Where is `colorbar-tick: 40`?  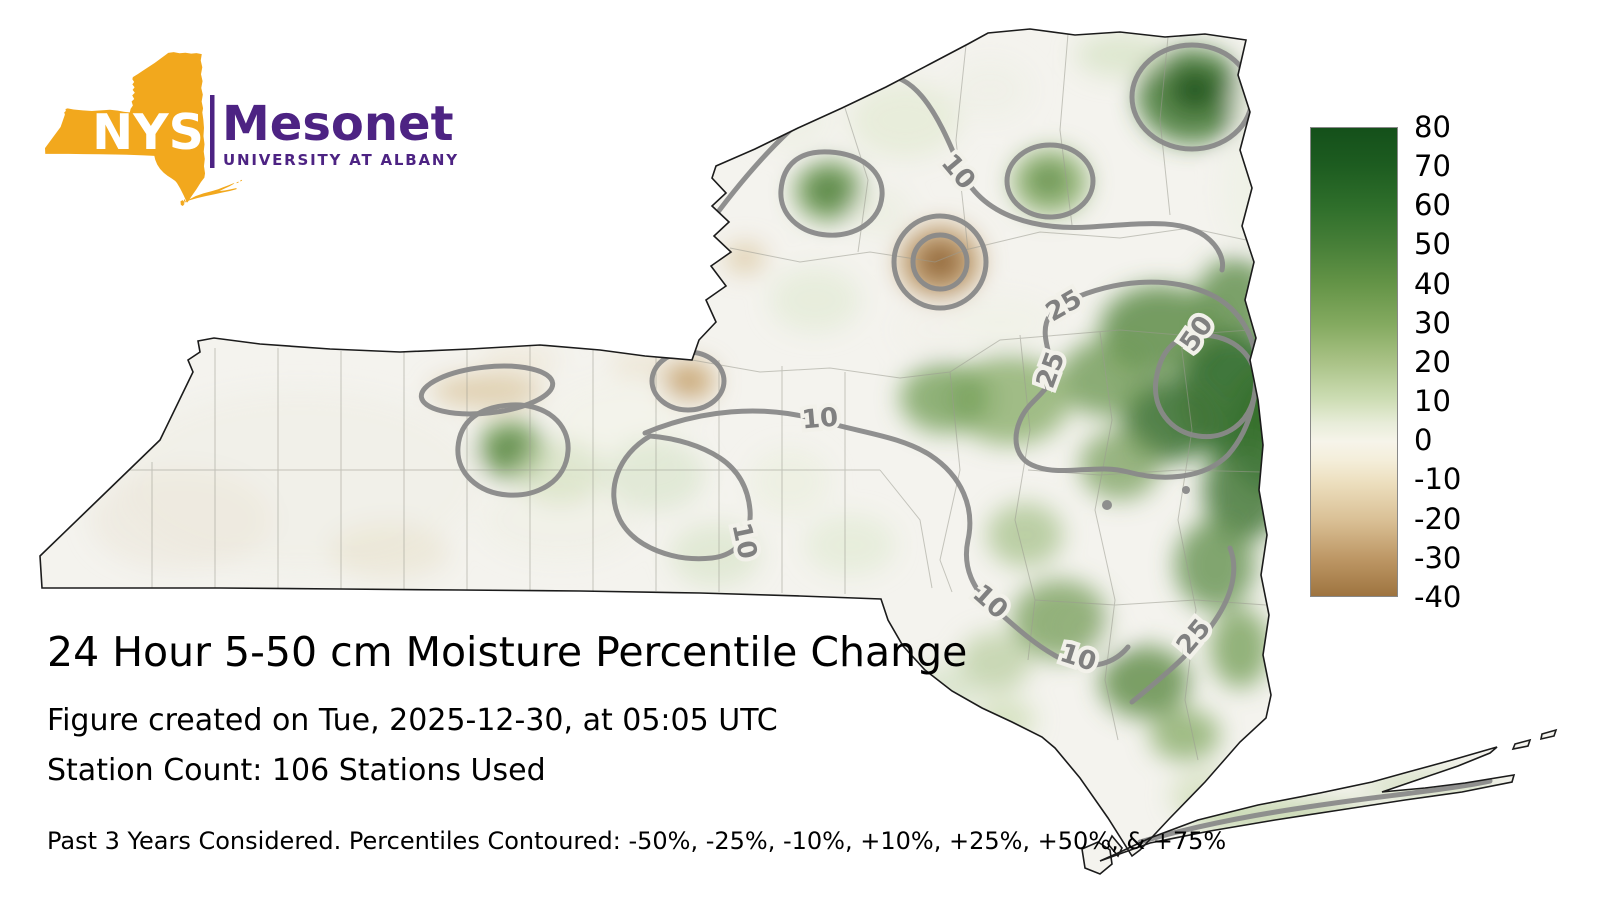 colorbar-tick: 40 is located at coordinates (1432, 283).